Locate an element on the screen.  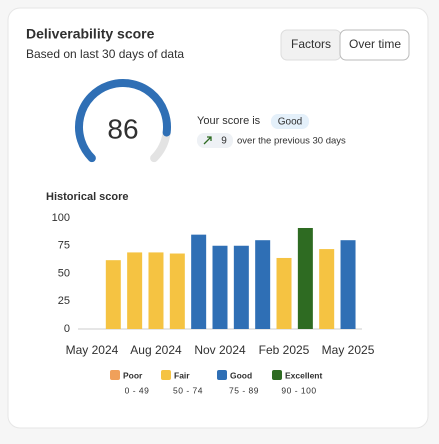
change-pill is located at coordinates (215, 140).